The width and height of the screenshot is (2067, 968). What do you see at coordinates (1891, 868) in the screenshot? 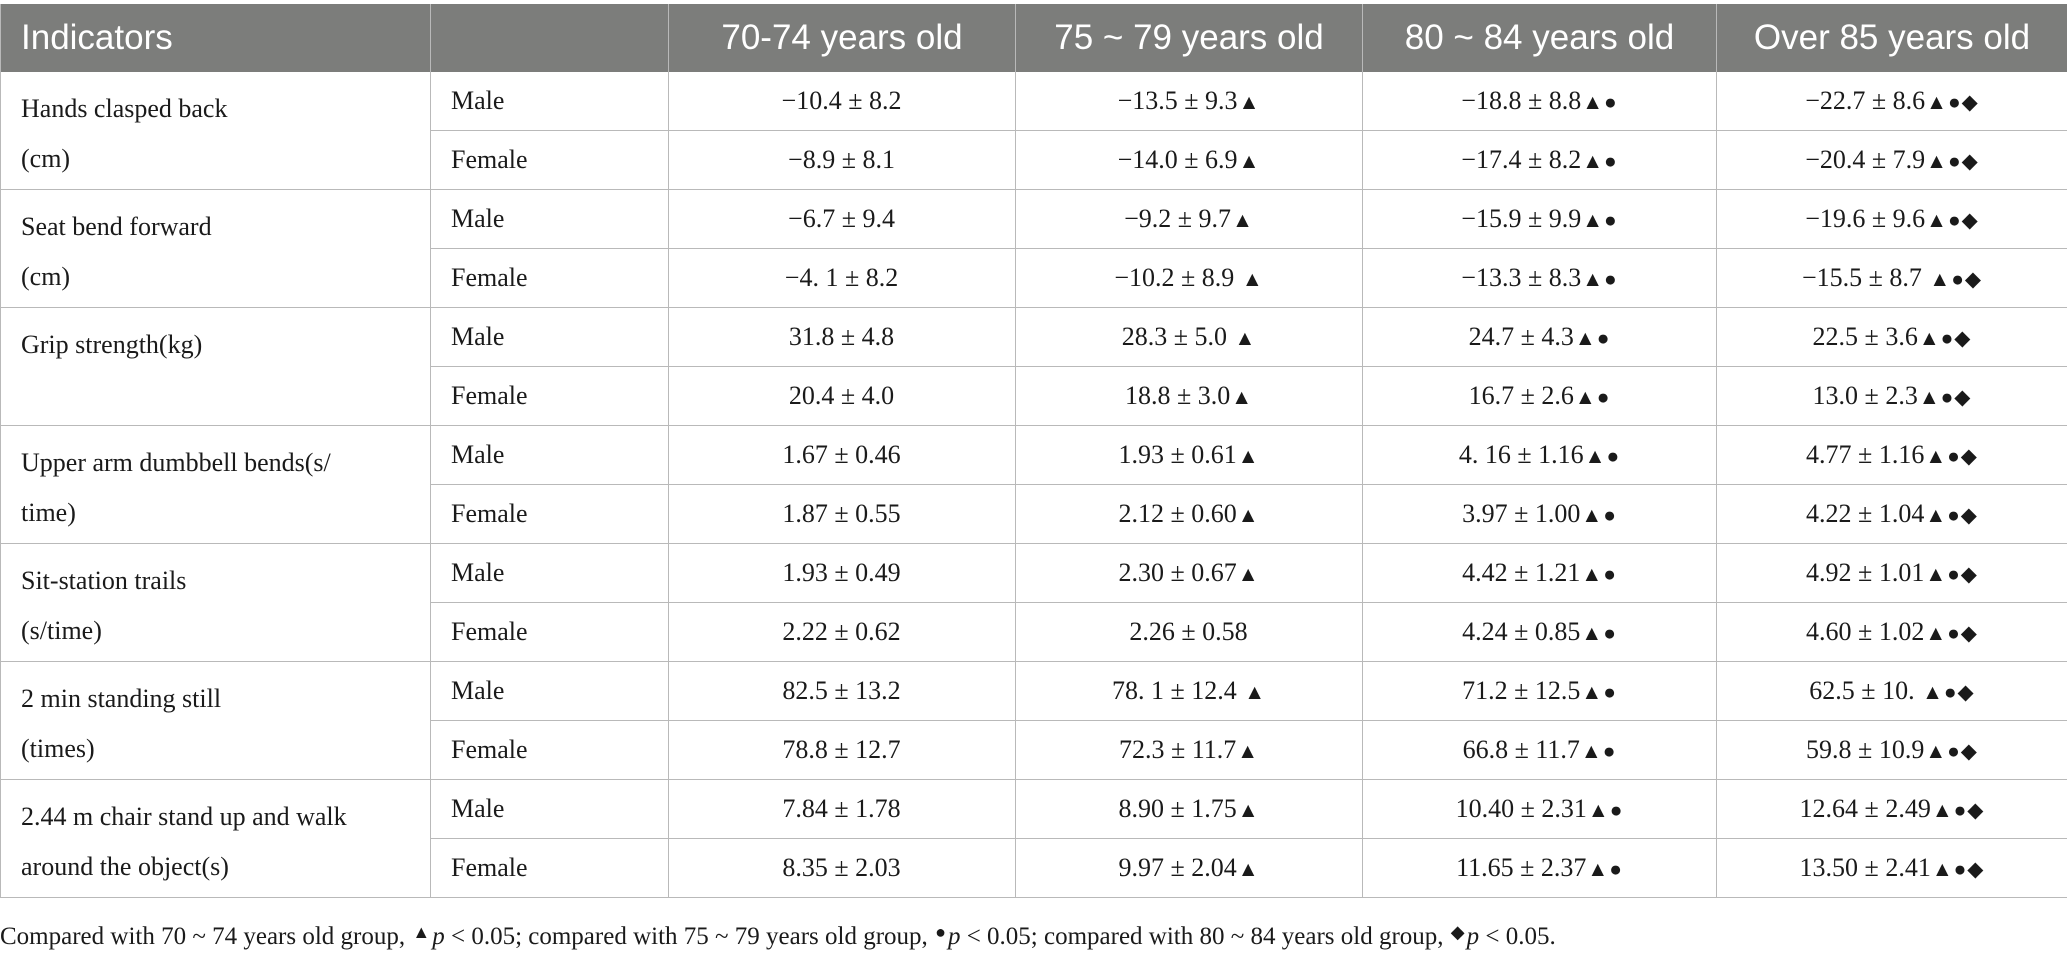
I see `value-cell-over-85: 13.50 ± 2.41▲●◆` at bounding box center [1891, 868].